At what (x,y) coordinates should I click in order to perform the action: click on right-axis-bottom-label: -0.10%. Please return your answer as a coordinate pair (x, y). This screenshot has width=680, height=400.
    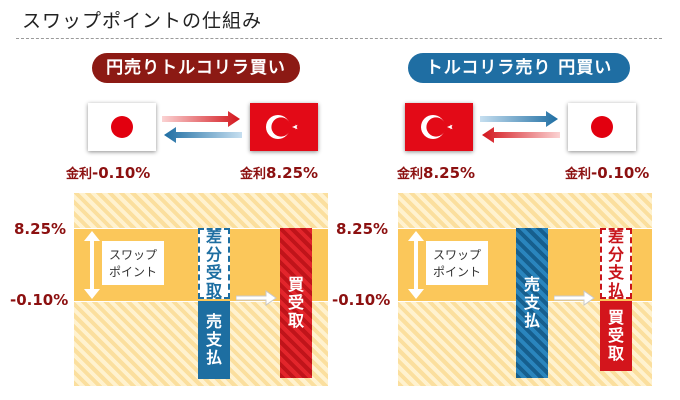
    Looking at the image, I should click on (361, 300).